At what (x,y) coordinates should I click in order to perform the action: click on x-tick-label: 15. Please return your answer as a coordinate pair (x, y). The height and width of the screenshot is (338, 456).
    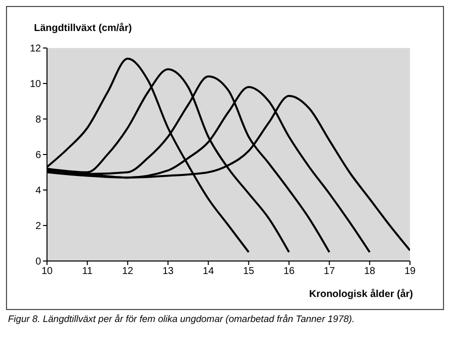
    Looking at the image, I should click on (249, 272).